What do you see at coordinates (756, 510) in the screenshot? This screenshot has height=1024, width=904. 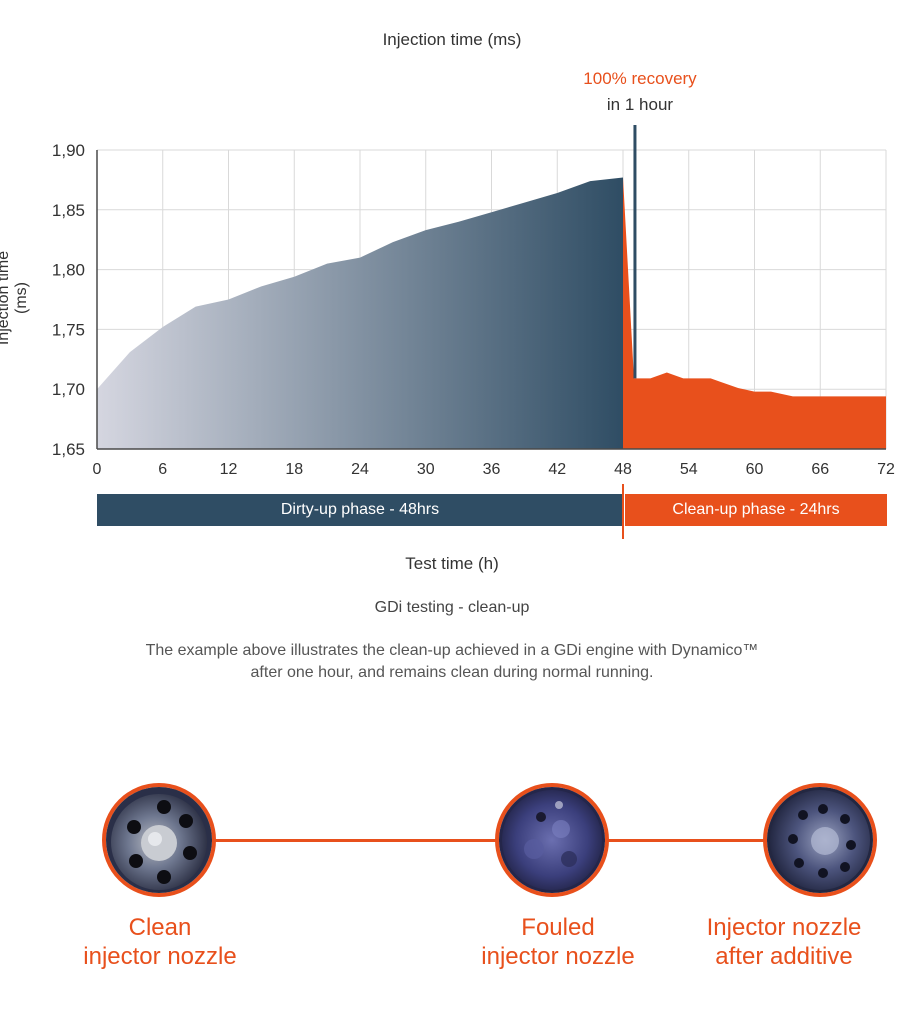 I see `clean-up-phase-bar: Clean-up phase - 24hrs` at bounding box center [756, 510].